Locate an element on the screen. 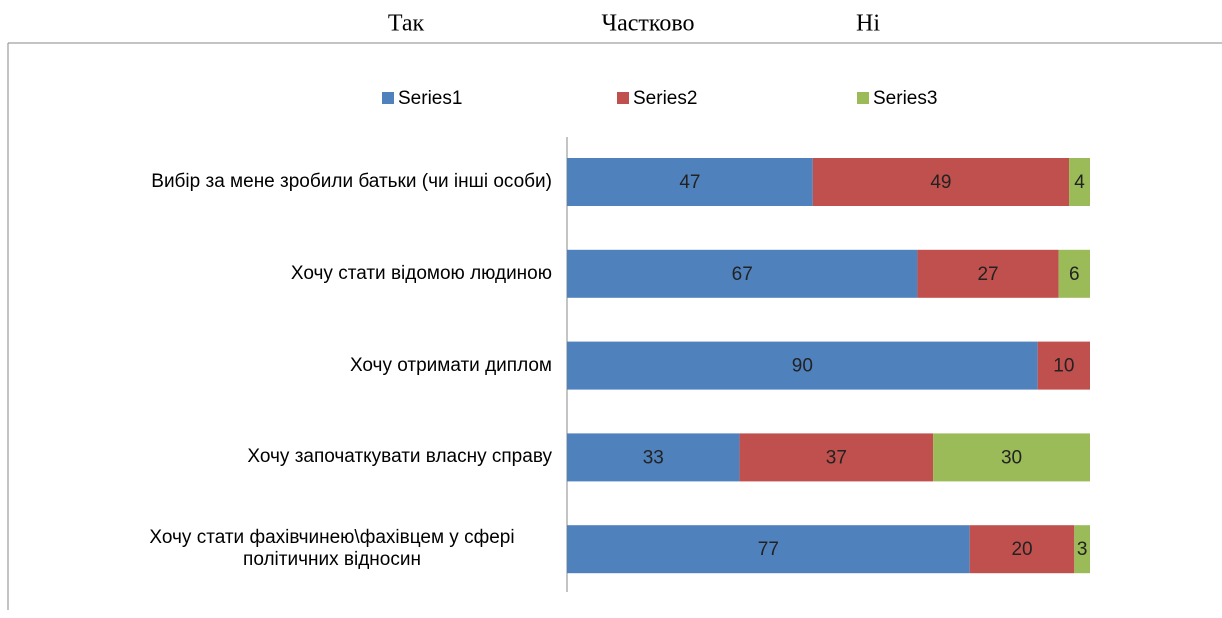 The height and width of the screenshot is (618, 1222). data-label: 90 is located at coordinates (802, 366).